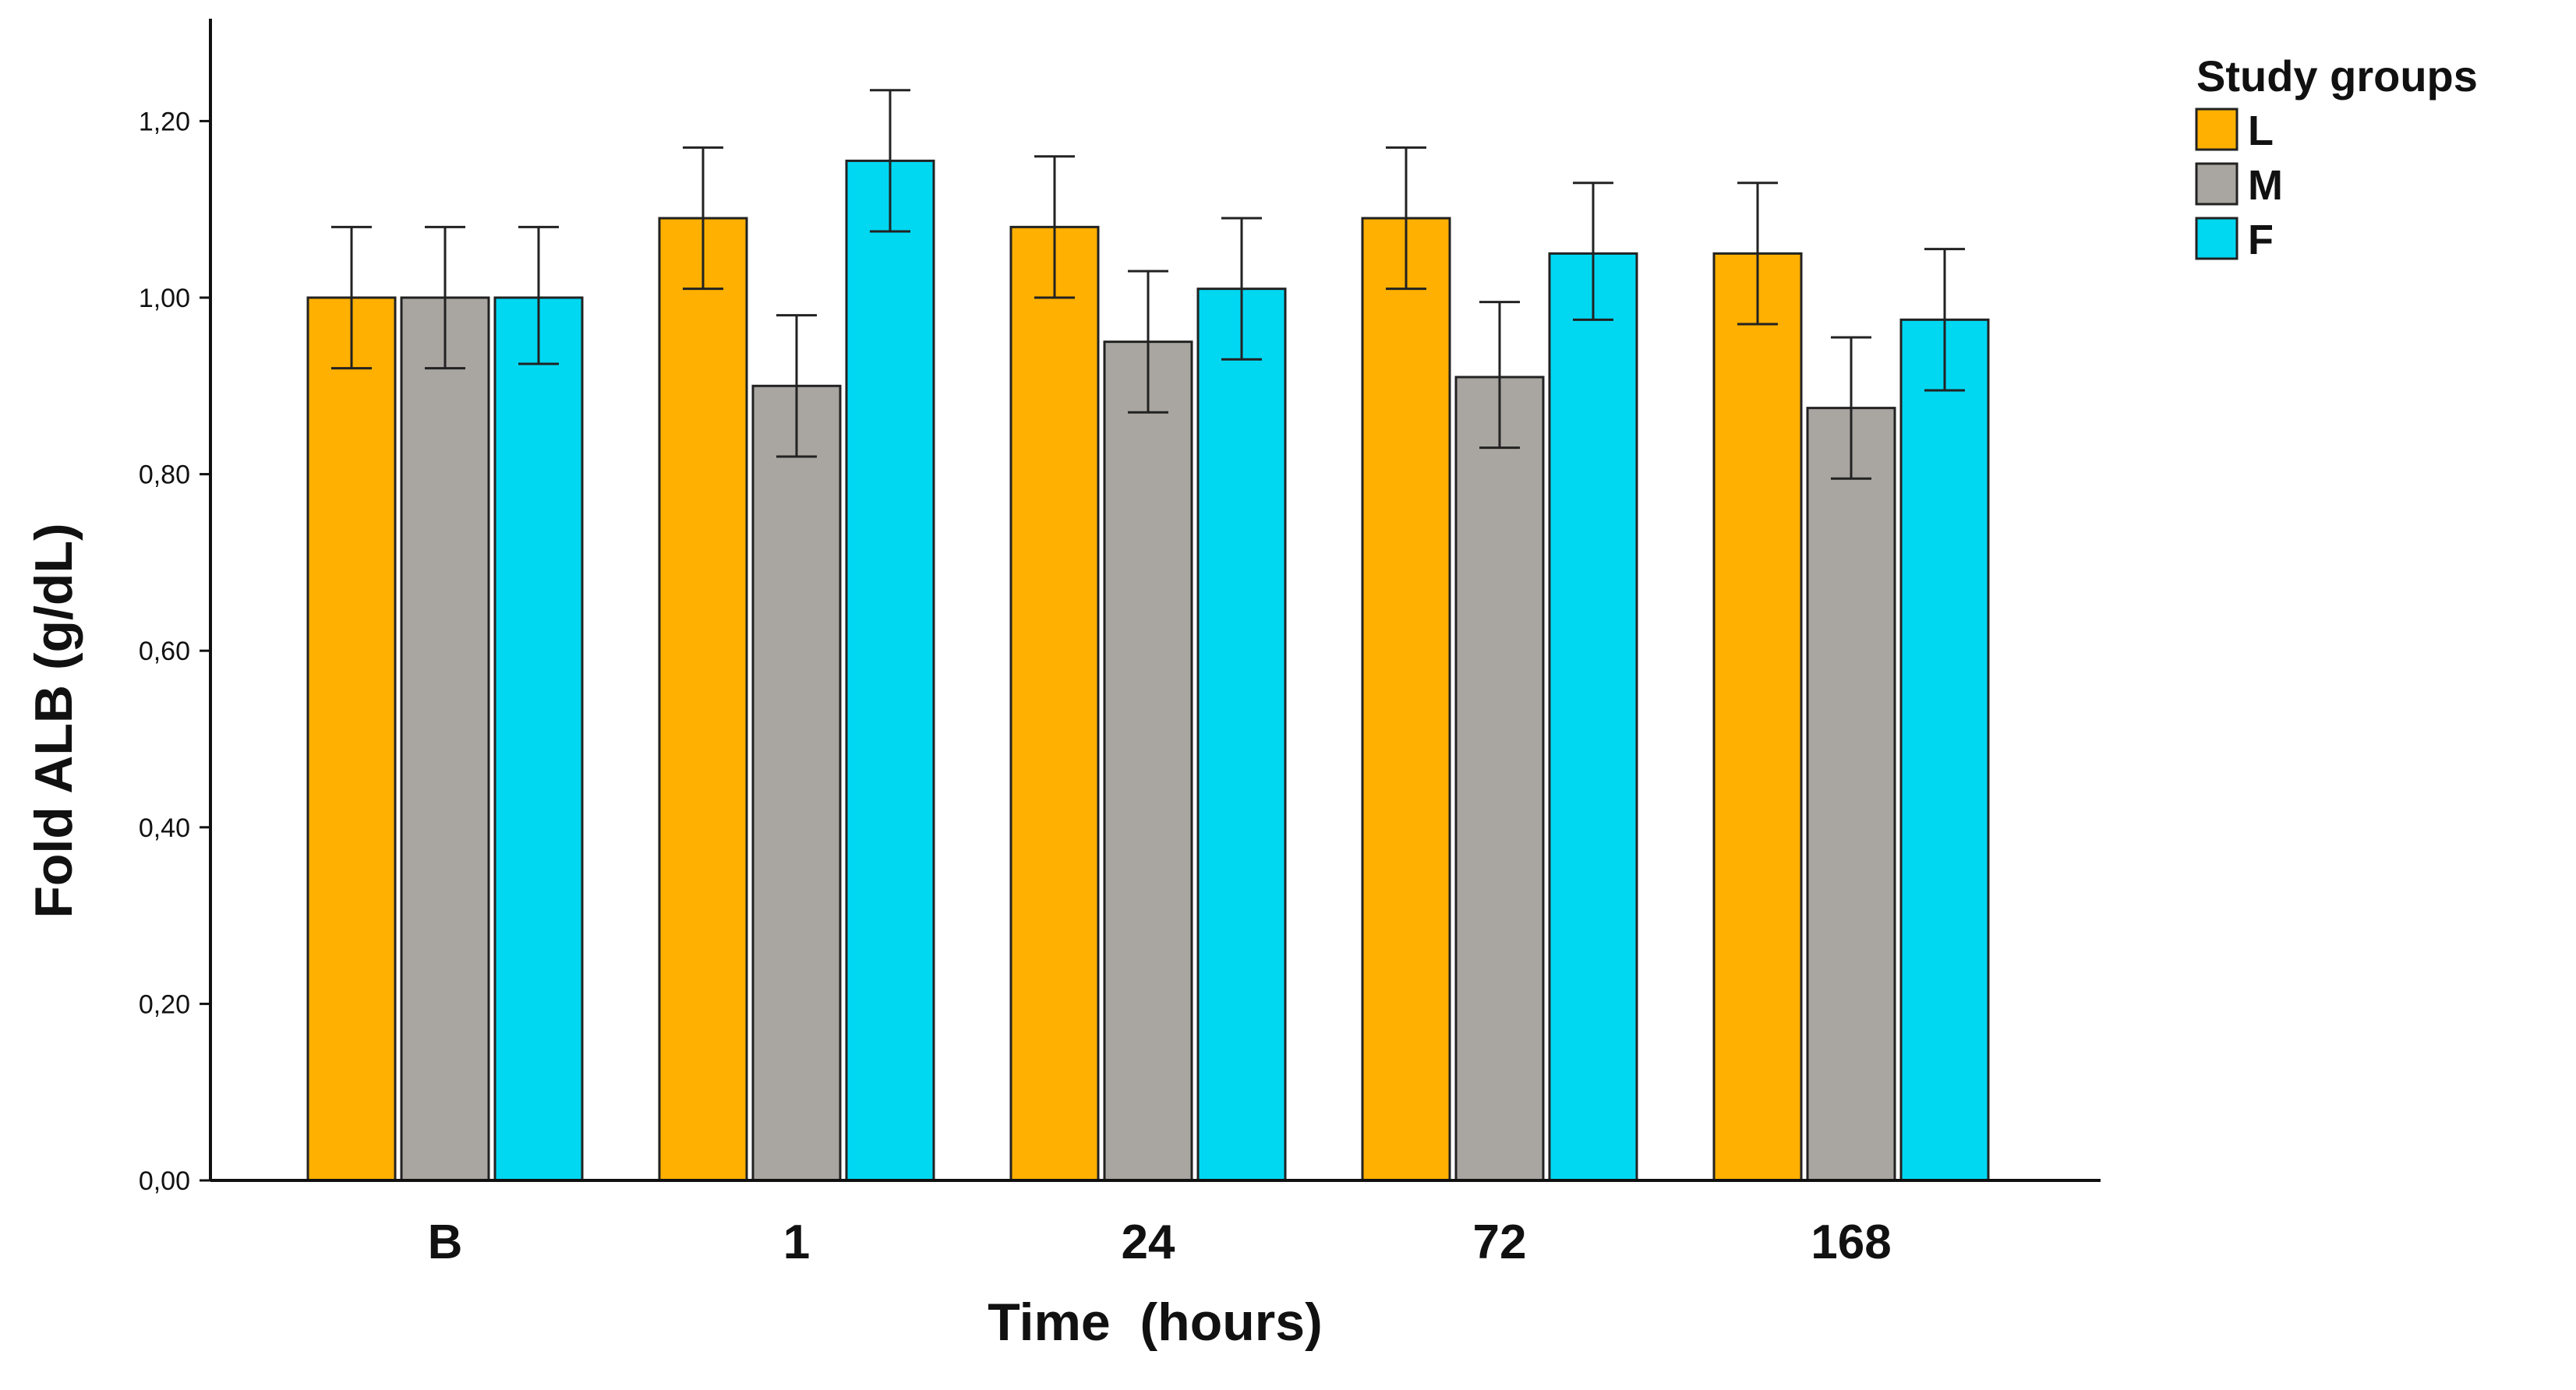 This screenshot has width=2576, height=1390. What do you see at coordinates (1148, 1242) in the screenshot?
I see `x-category-label: 24` at bounding box center [1148, 1242].